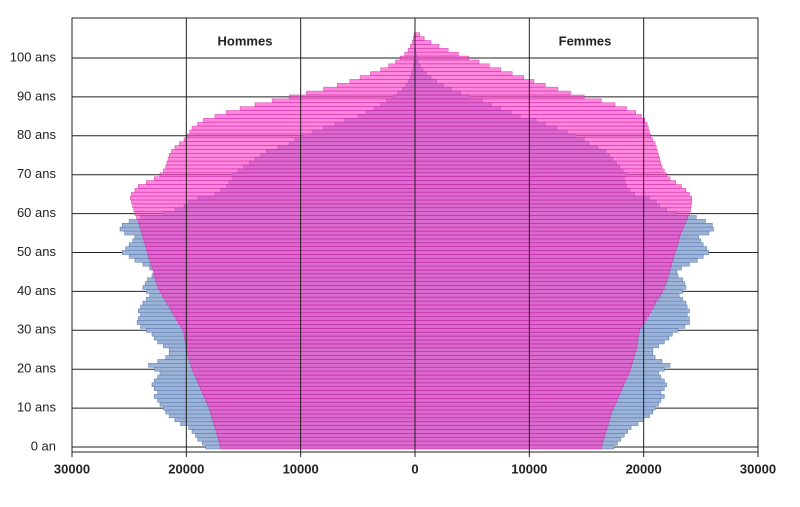 The height and width of the screenshot is (507, 800). I want to click on y-tick-label: 90 ans, so click(37, 95).